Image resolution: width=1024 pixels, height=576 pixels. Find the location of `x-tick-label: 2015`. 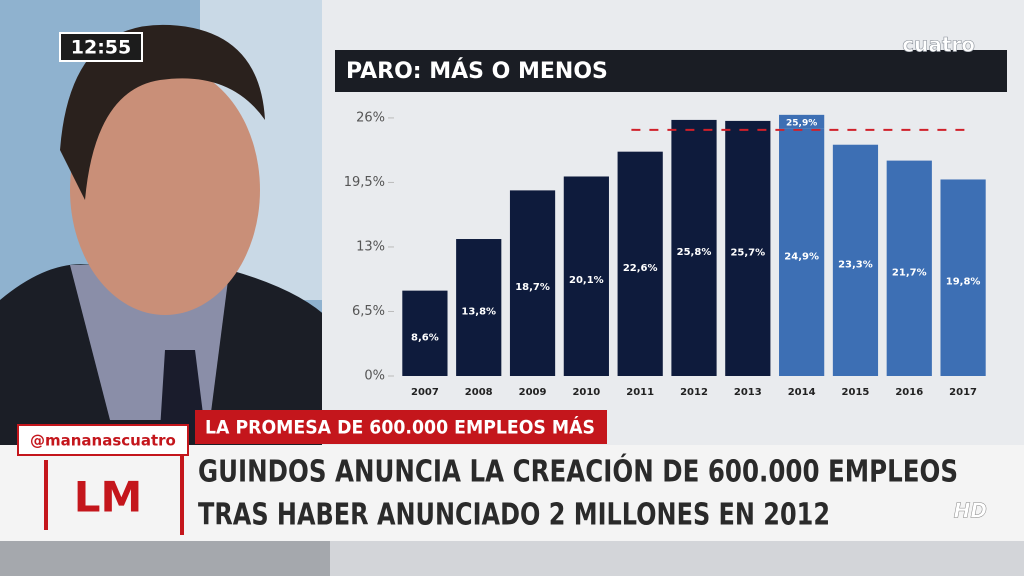

x-tick-label: 2015 is located at coordinates (856, 392).